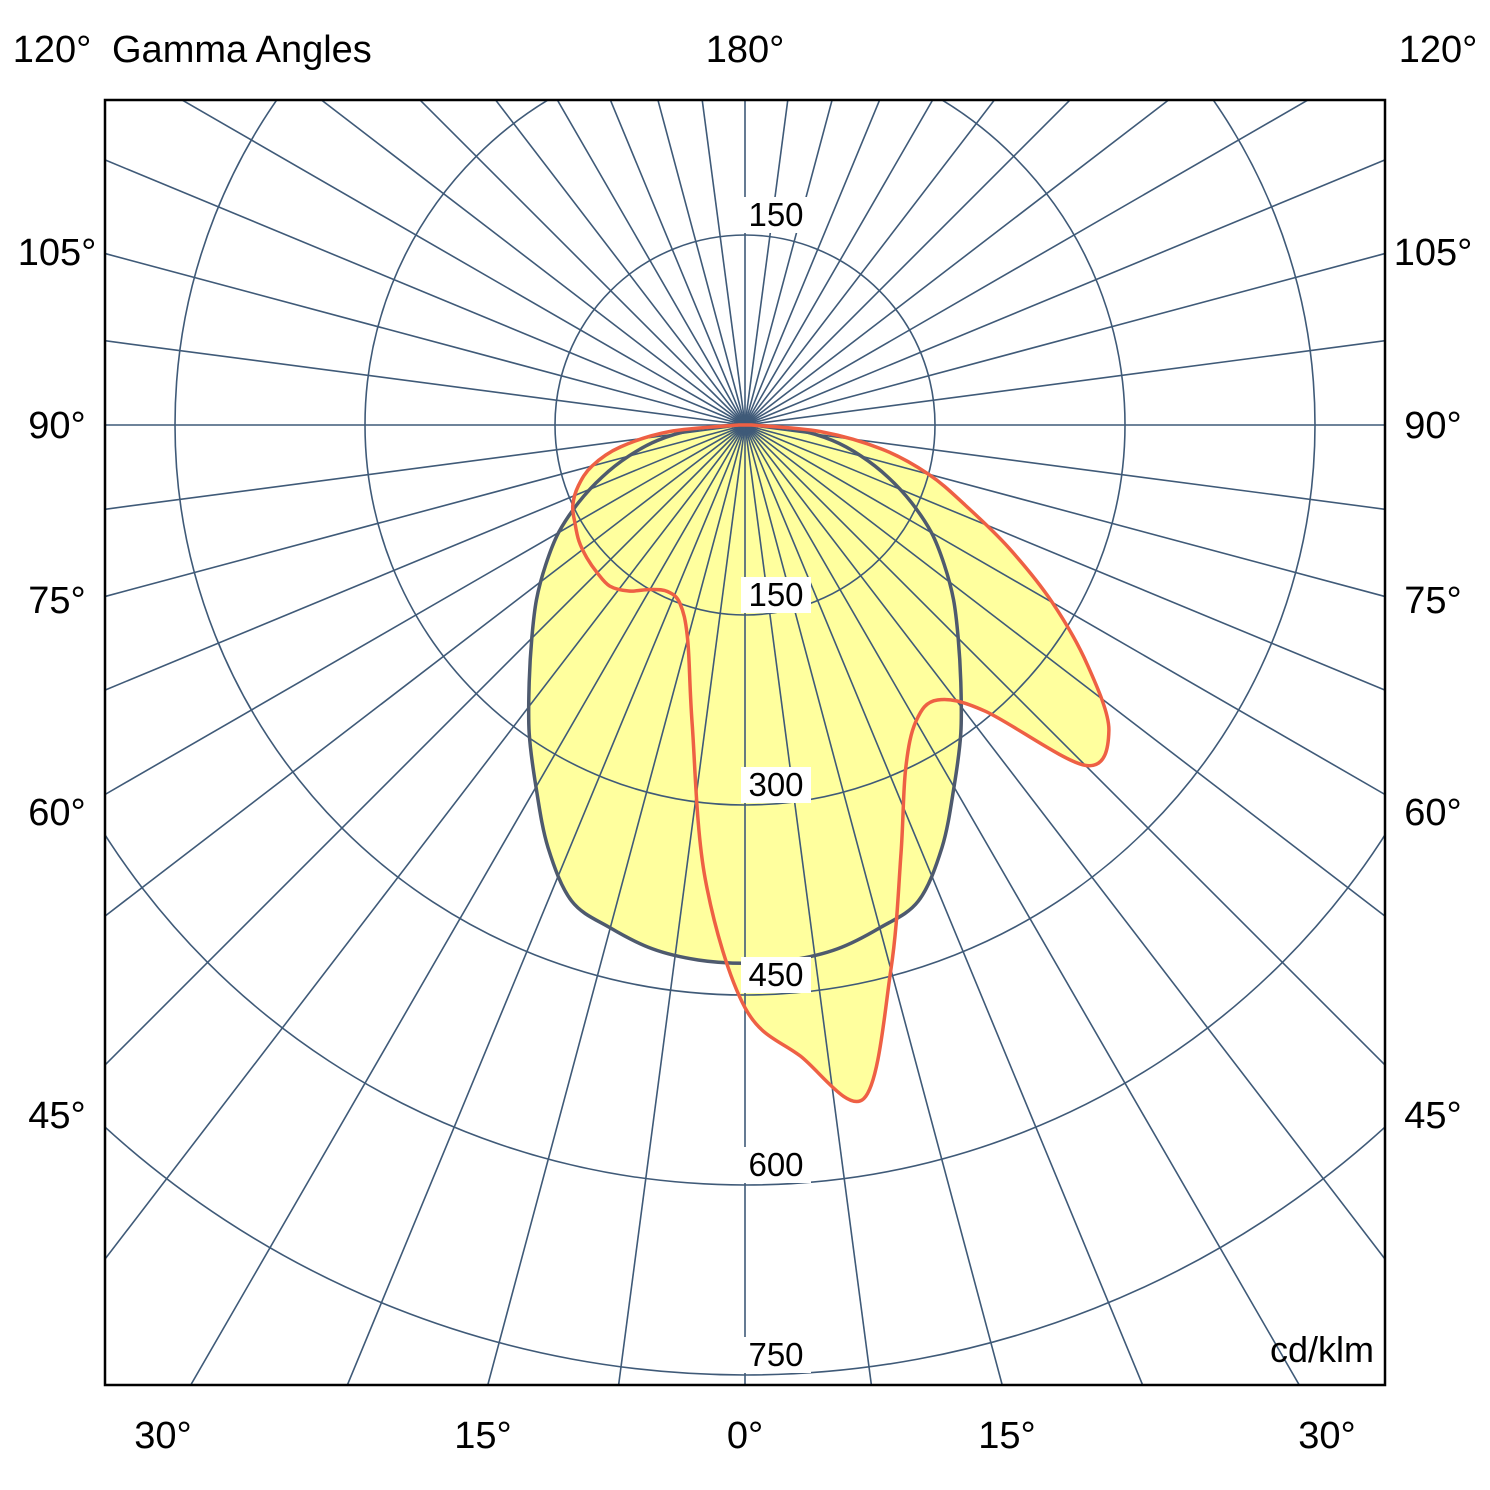 The height and width of the screenshot is (1490, 1490). Describe the element at coordinates (1438, 50) in the screenshot. I see `corner-angle-label-right: 120°` at that location.